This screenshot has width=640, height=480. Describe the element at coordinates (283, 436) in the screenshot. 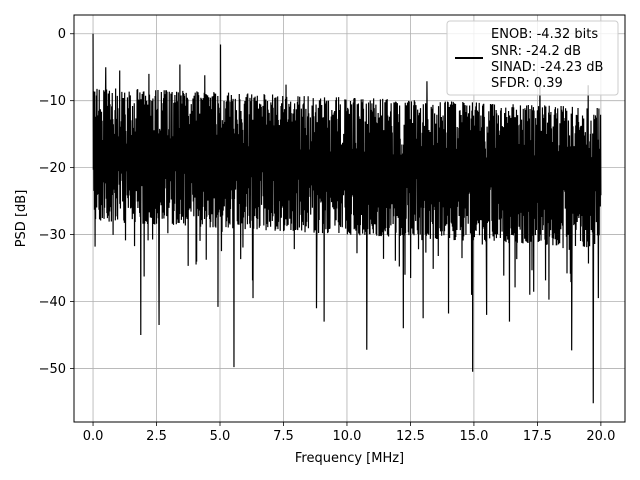

I see `x-tick-label: 7.5` at that location.